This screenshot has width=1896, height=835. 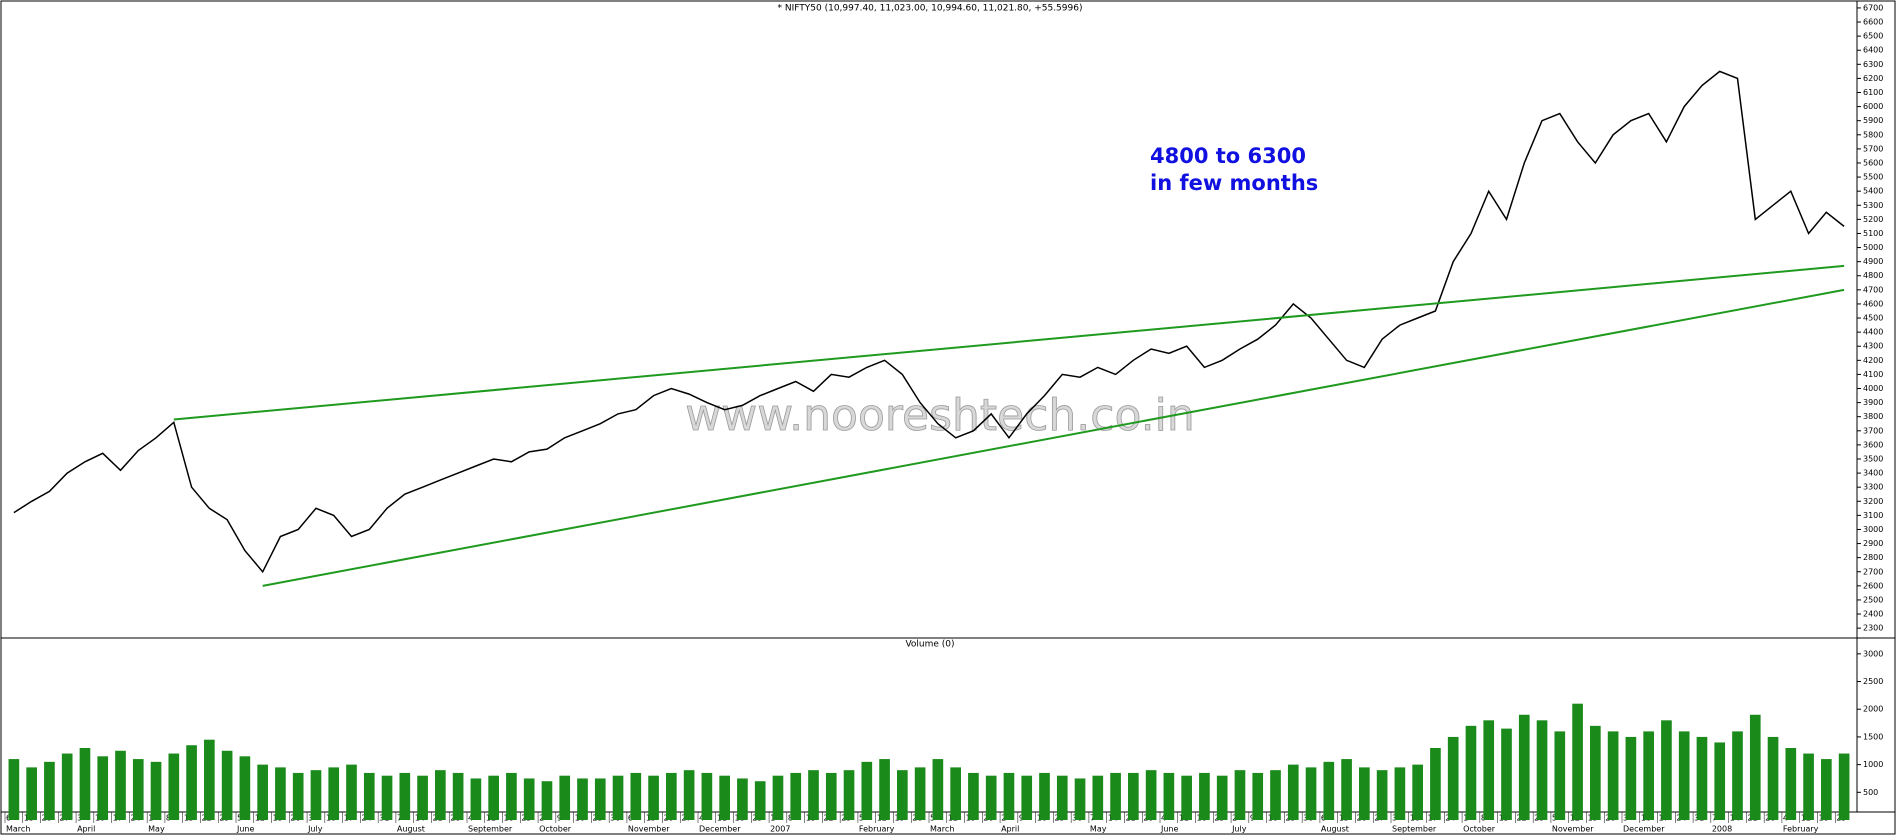 What do you see at coordinates (1722, 829) in the screenshot?
I see `month-label: 2008` at bounding box center [1722, 829].